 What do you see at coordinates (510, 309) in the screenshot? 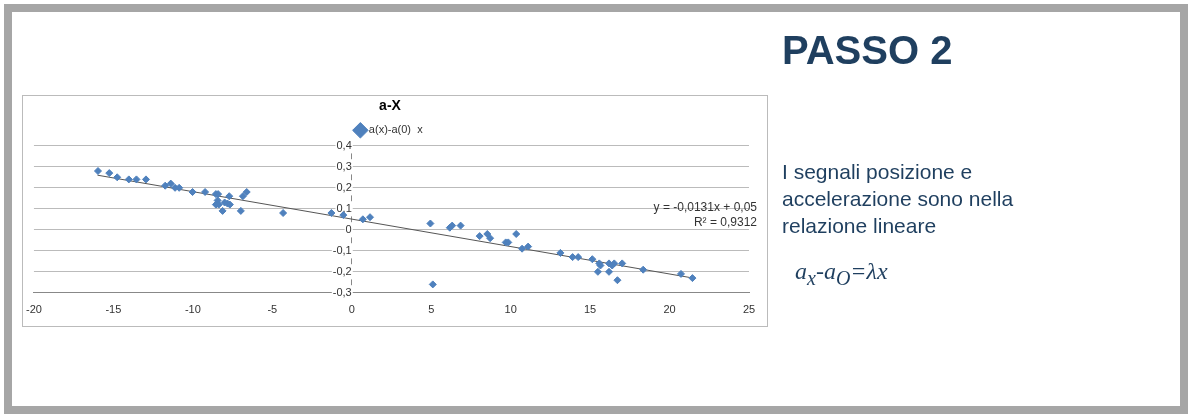
I see `x-tick-label: 10` at bounding box center [510, 309].